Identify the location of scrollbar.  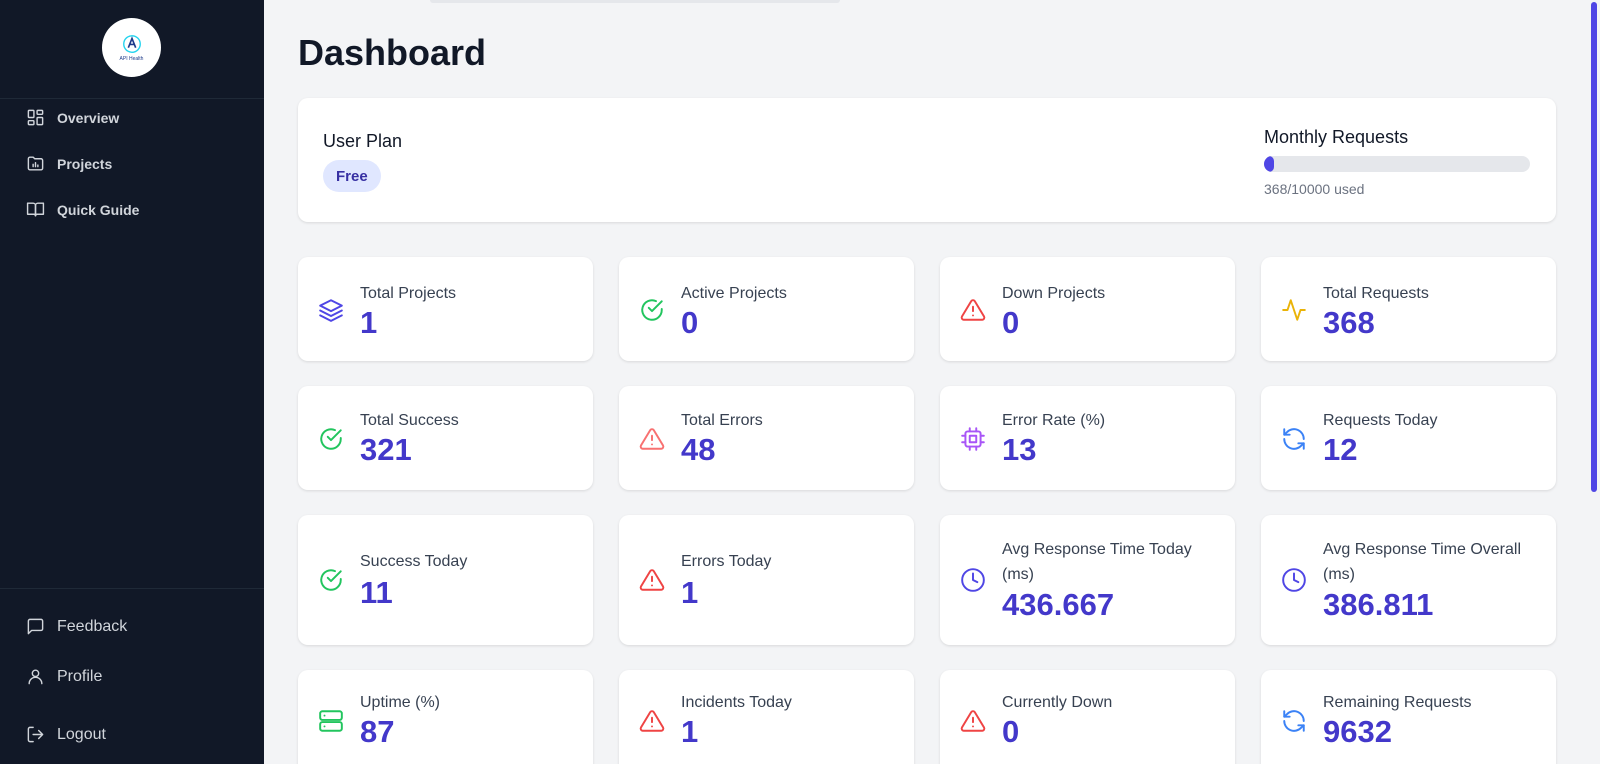
(1594, 382).